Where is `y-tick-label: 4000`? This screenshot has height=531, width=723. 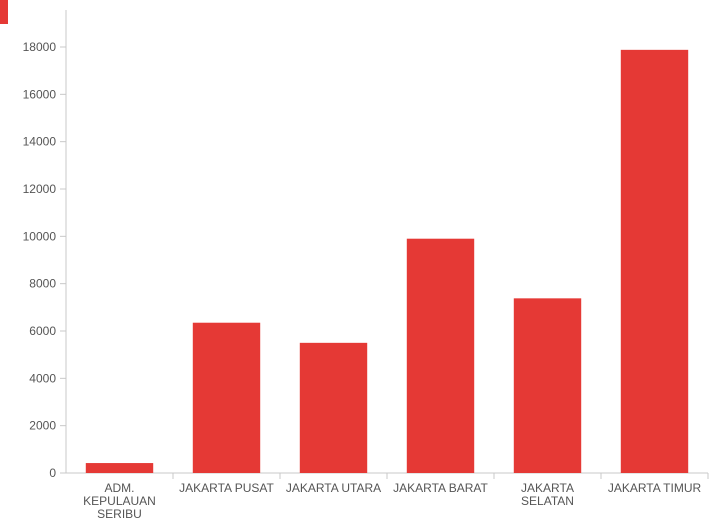 y-tick-label: 4000 is located at coordinates (42, 378).